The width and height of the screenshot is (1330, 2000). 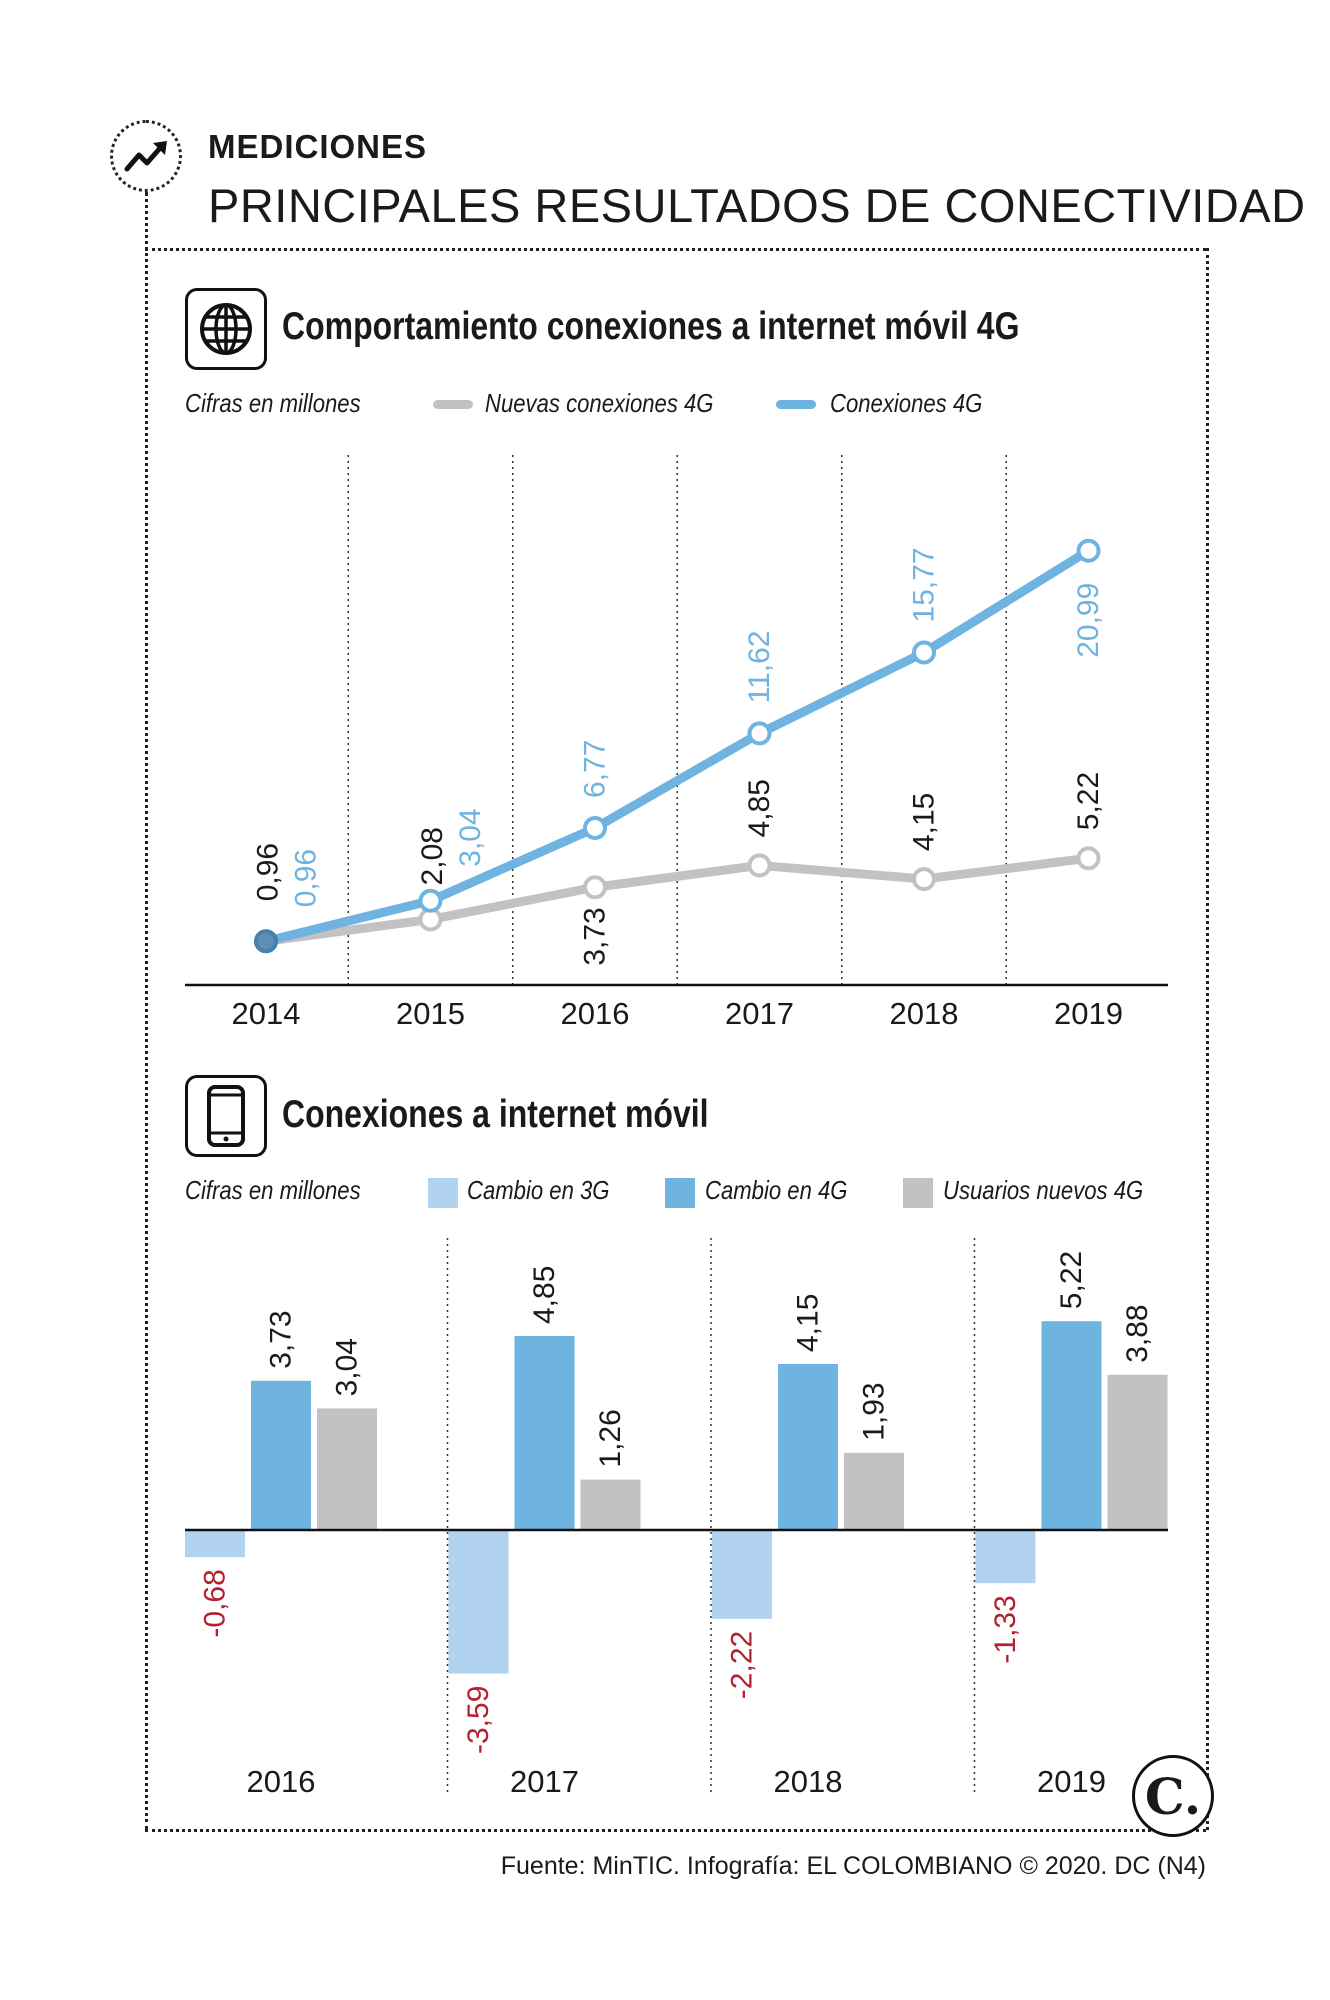 I want to click on bar-usuarios-nuevos-4g-2016, so click(x=347, y=1469).